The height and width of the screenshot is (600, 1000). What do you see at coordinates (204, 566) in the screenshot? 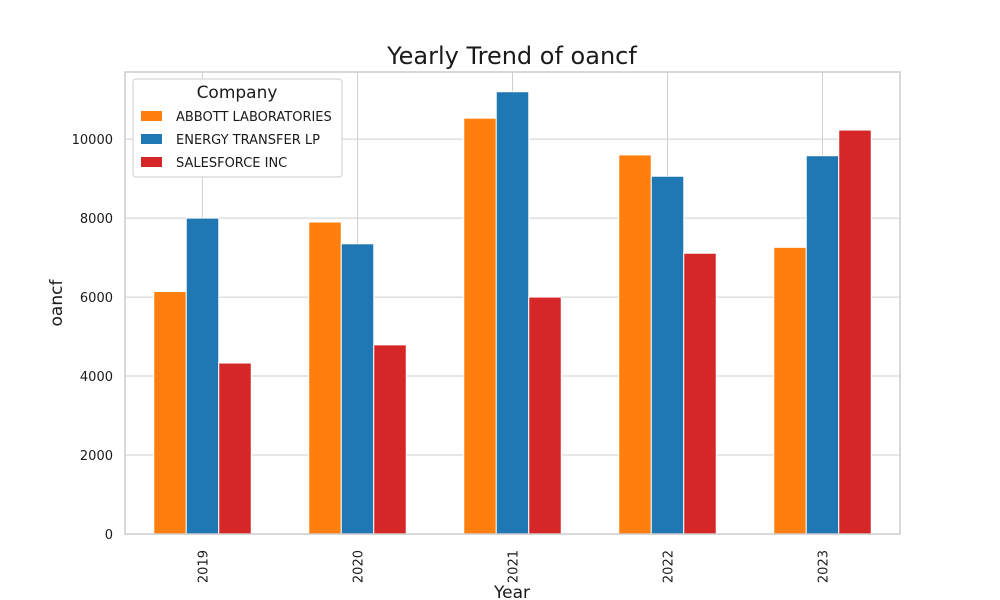
I see `x-tick-label: 2019` at bounding box center [204, 566].